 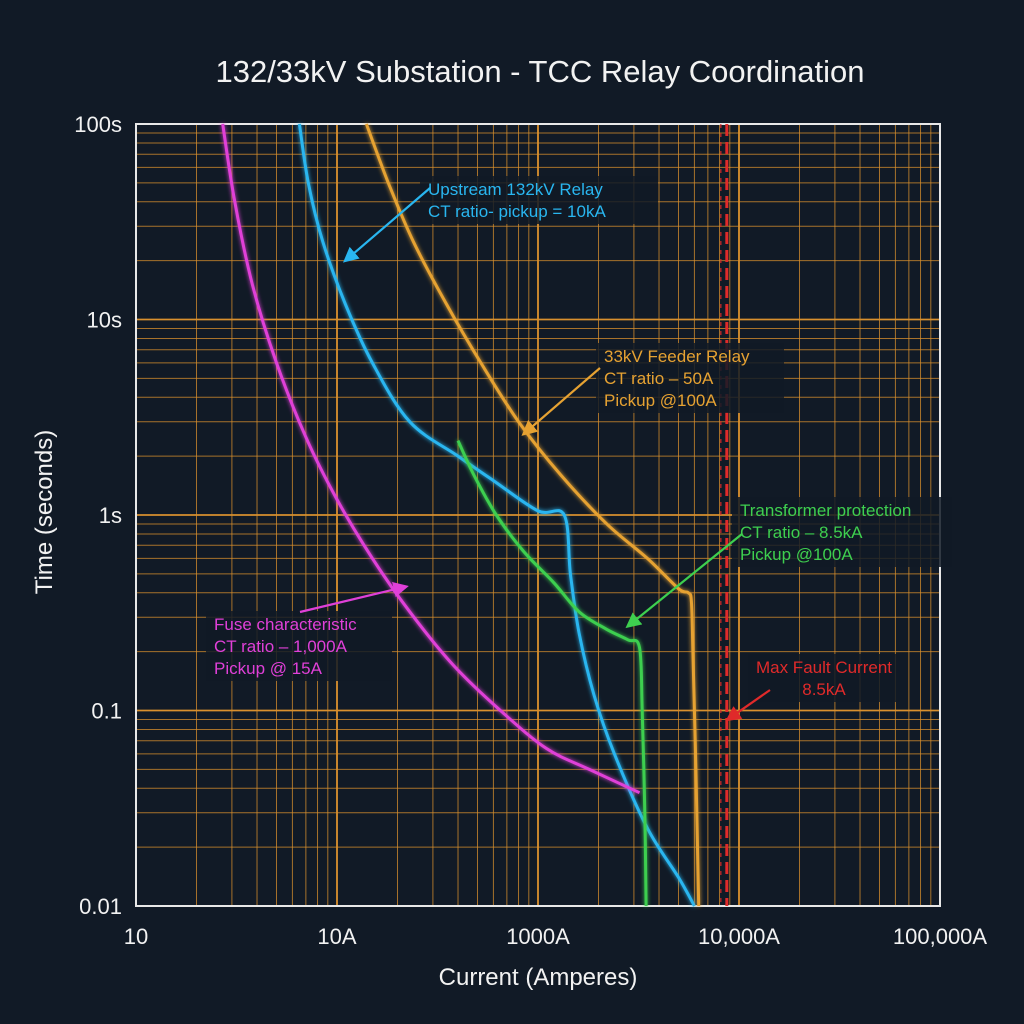 I want to click on x-tick-label: 10, so click(x=136, y=936).